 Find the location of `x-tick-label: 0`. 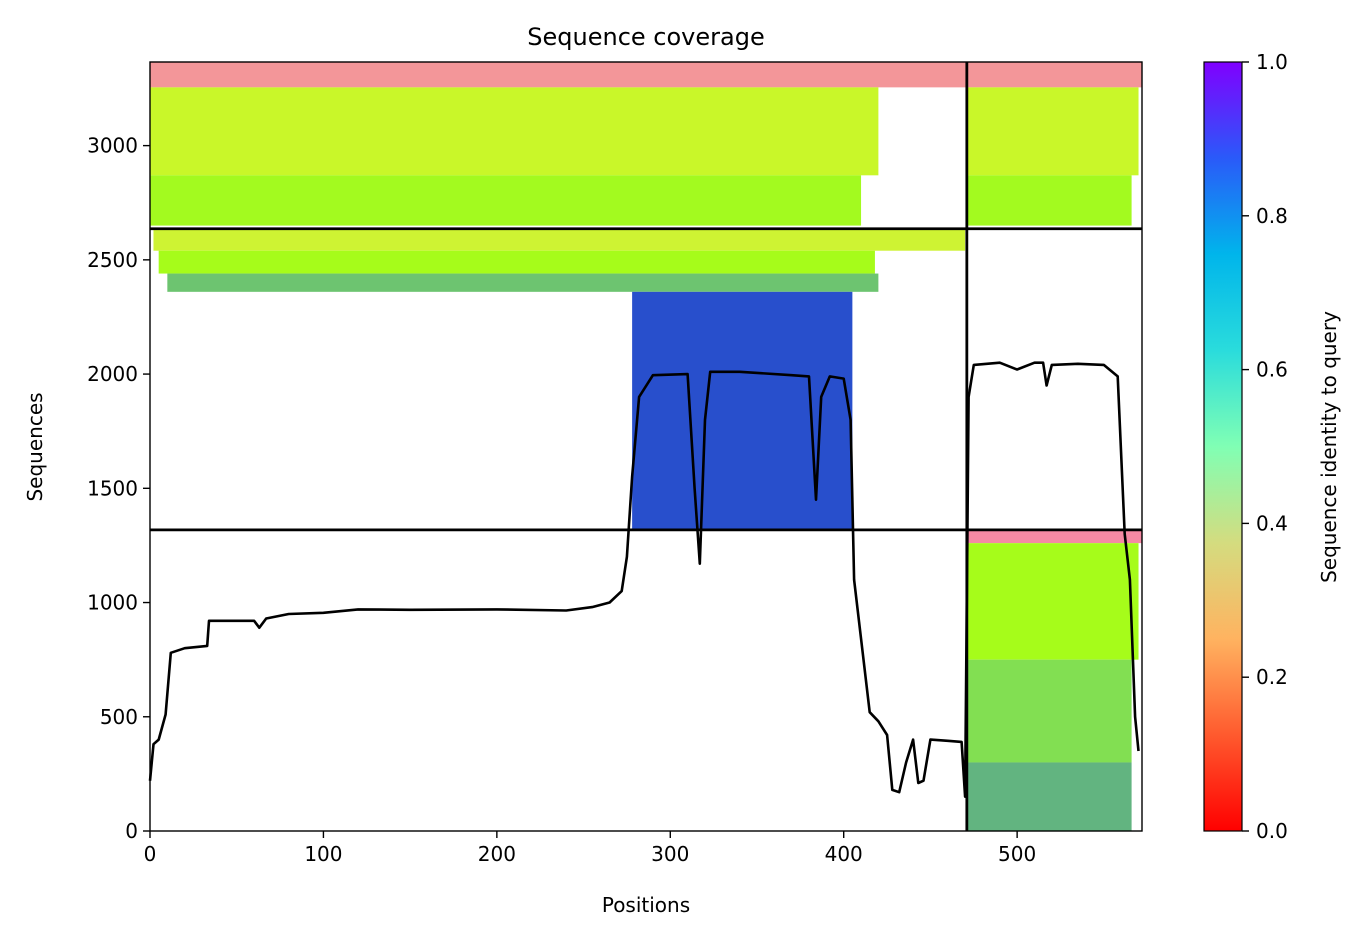

x-tick-label: 0 is located at coordinates (150, 854).